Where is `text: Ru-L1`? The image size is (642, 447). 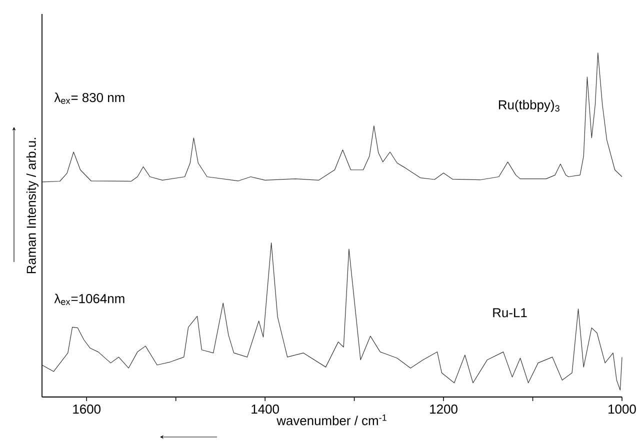 text: Ru-L1 is located at coordinates (510, 313).